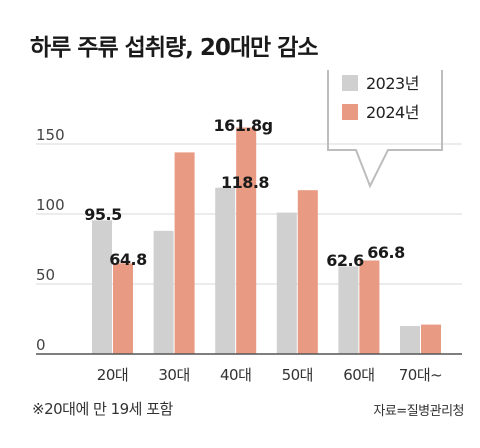  Describe the element at coordinates (350, 83) in the screenshot. I see `legend-swatch-2023` at that location.